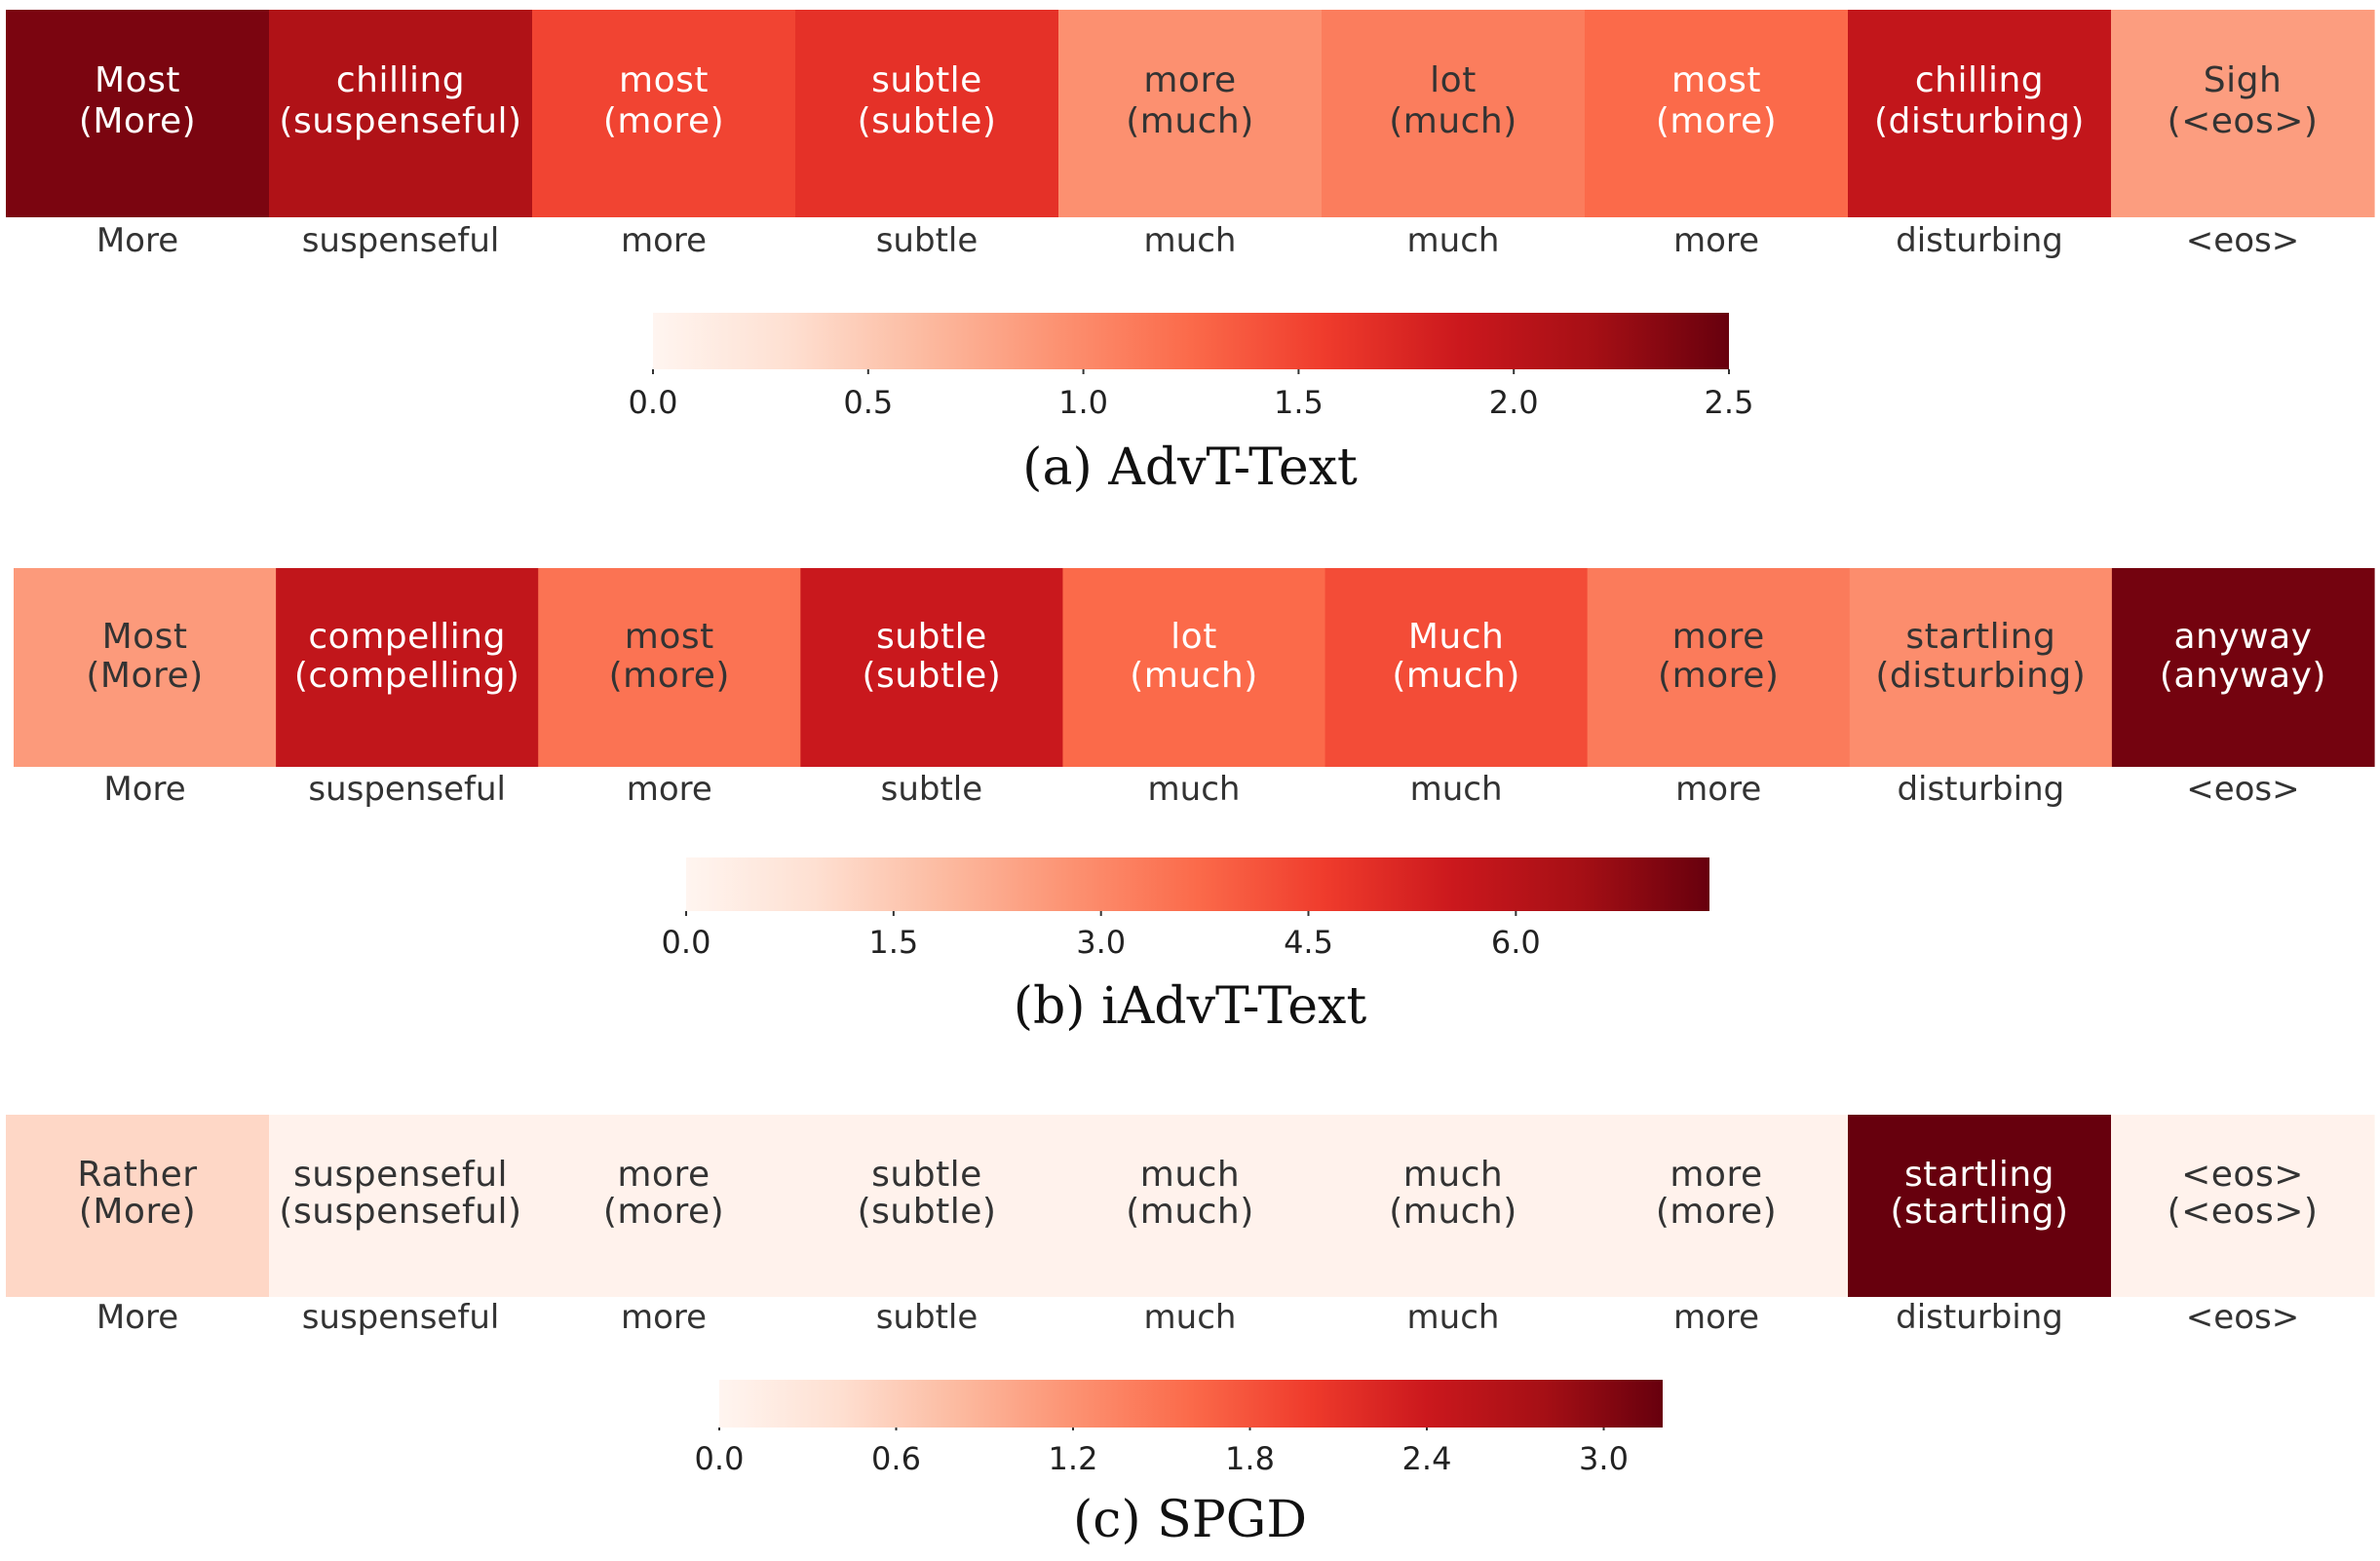 This screenshot has width=2380, height=1561. What do you see at coordinates (1083, 402) in the screenshot?
I see `colorbar-tick-label: 1.0` at bounding box center [1083, 402].